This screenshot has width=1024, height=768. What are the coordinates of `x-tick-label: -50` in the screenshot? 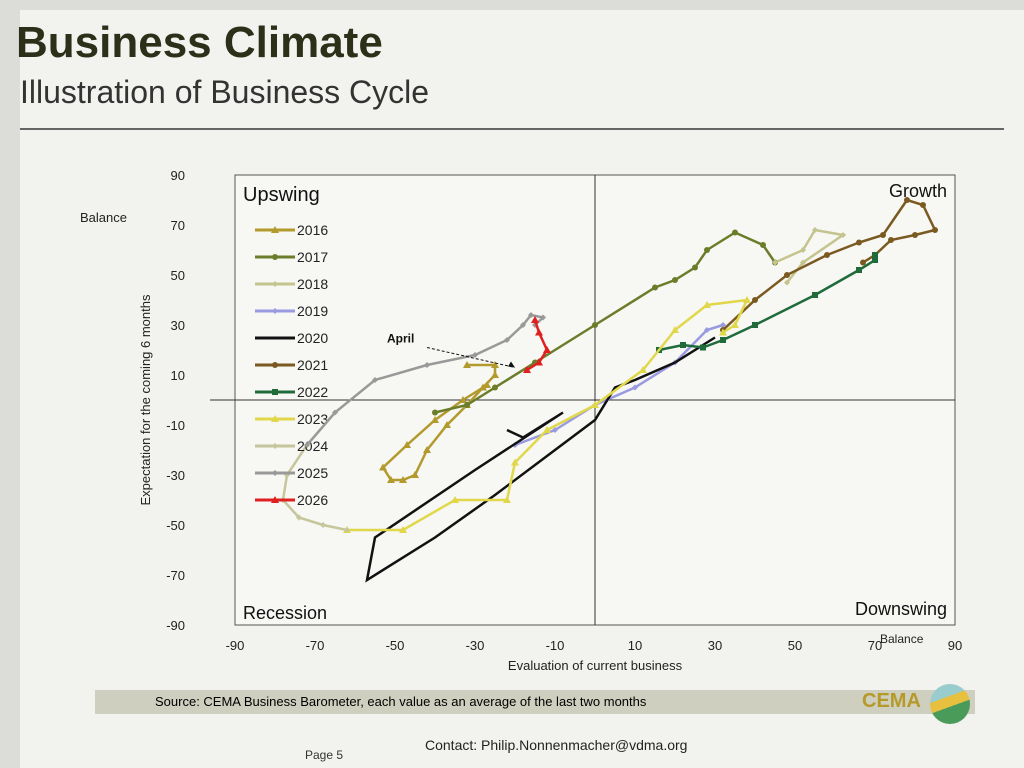 It's located at (395, 645).